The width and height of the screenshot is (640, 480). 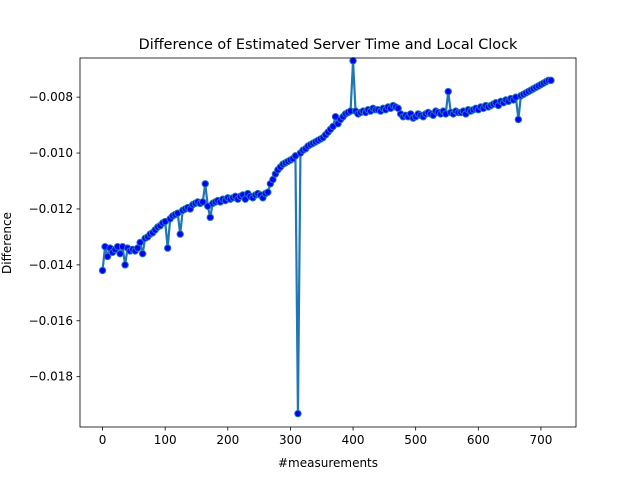 I want to click on y-tick-label: −0.010, so click(x=51, y=153).